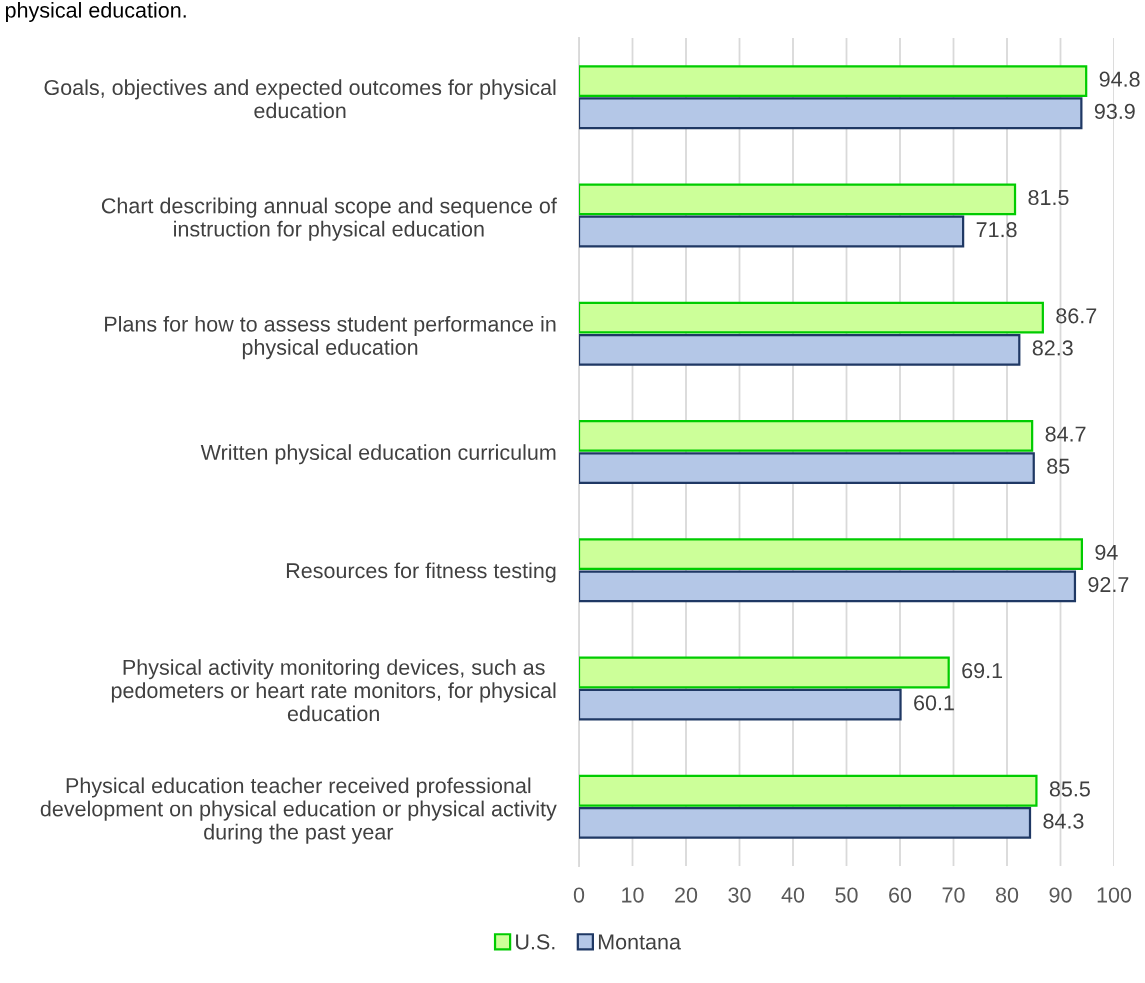 This screenshot has width=1145, height=983. Describe the element at coordinates (330, 337) in the screenshot. I see `y-tick-label: Plans for how to assess student performance in physical education` at that location.